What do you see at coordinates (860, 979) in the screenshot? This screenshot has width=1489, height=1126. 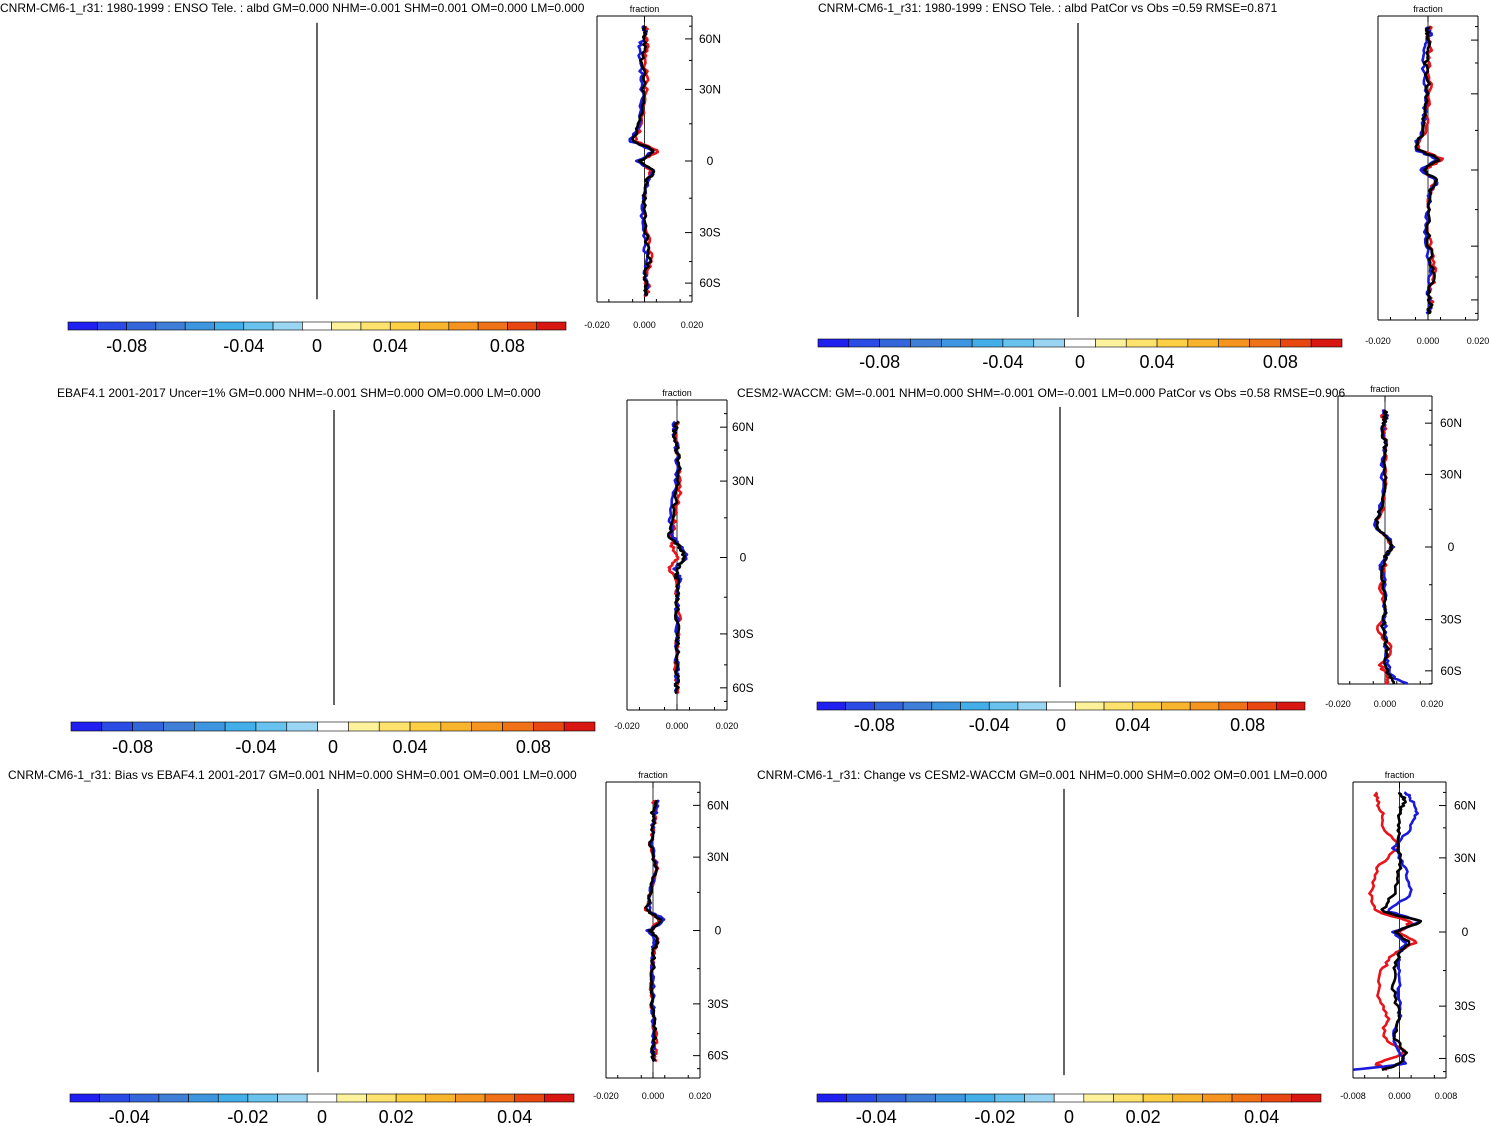 I see `coastline-madagascar` at bounding box center [860, 979].